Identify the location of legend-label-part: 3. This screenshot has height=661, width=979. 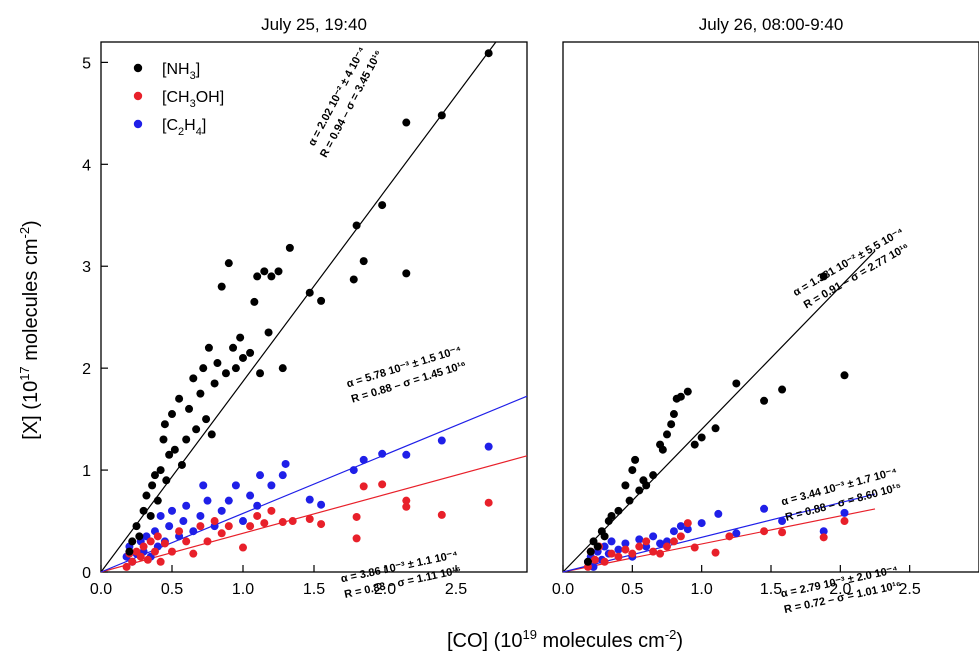
(193, 76).